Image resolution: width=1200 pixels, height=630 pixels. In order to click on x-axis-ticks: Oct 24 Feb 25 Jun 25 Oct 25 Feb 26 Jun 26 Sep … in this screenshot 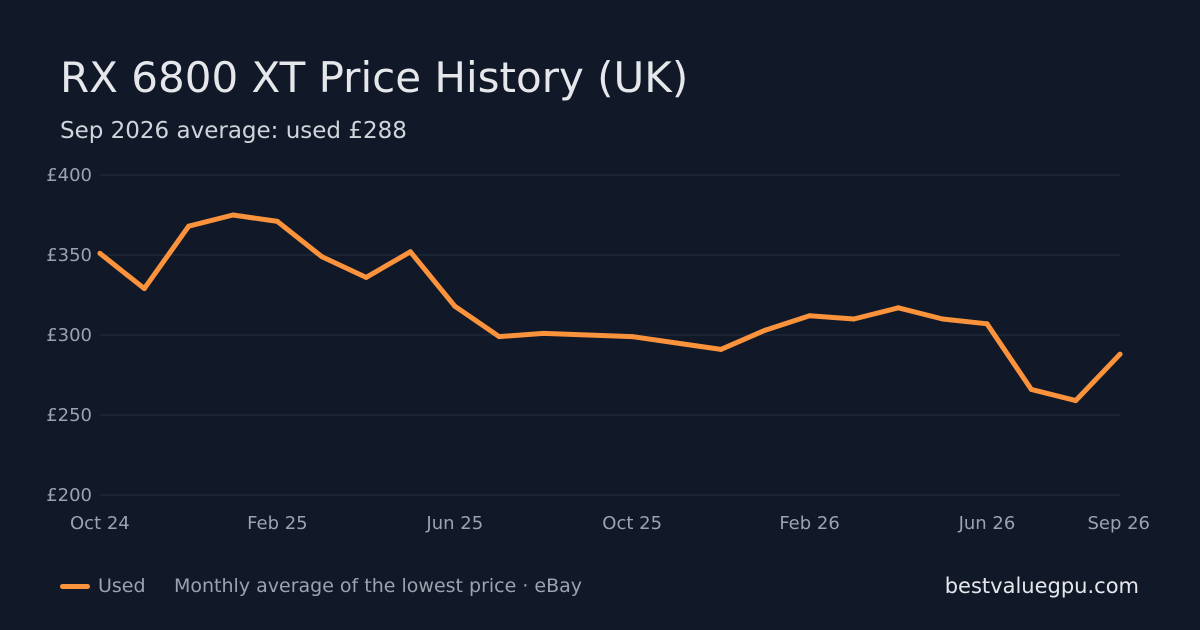, I will do `click(610, 523)`.